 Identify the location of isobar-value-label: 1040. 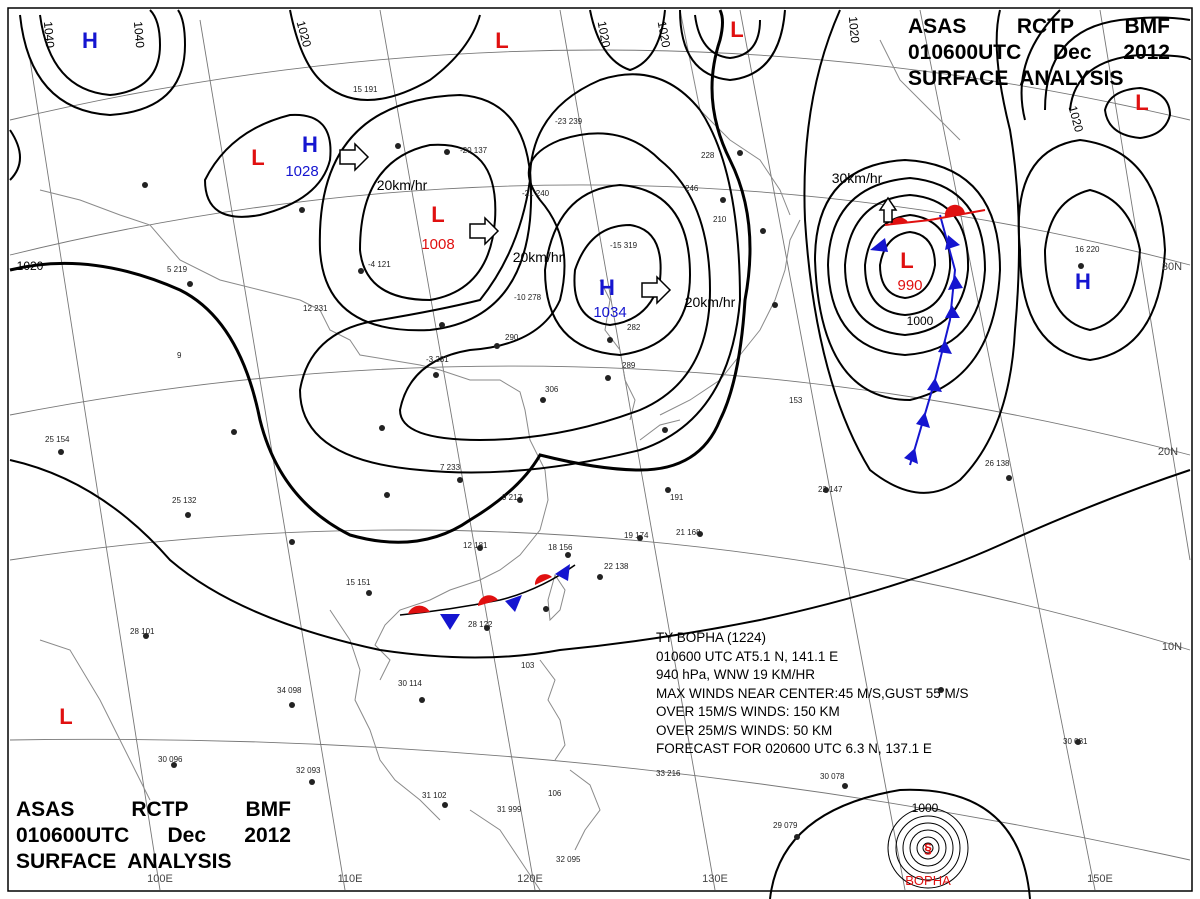
(139, 35).